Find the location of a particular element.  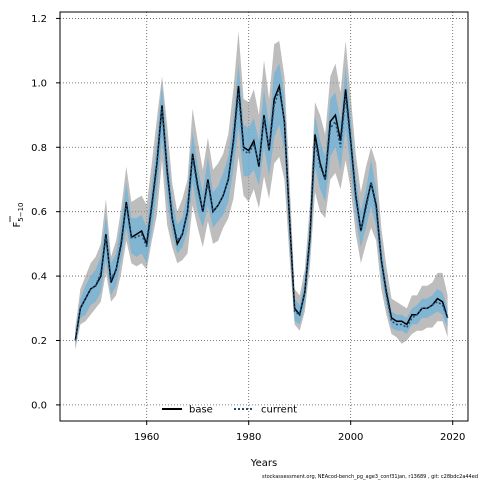

y-axis-ticks: 0.0 0.2 0.4 0.6 0.8 1.0 1.2 is located at coordinates (45, 212).